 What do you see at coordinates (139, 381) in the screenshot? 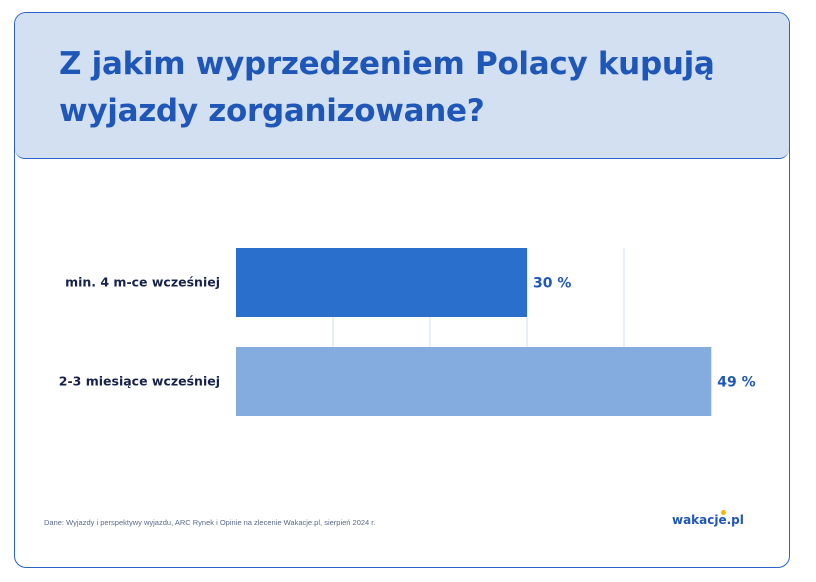
I see `category-label: 2-3 miesiące wcześniej` at bounding box center [139, 381].